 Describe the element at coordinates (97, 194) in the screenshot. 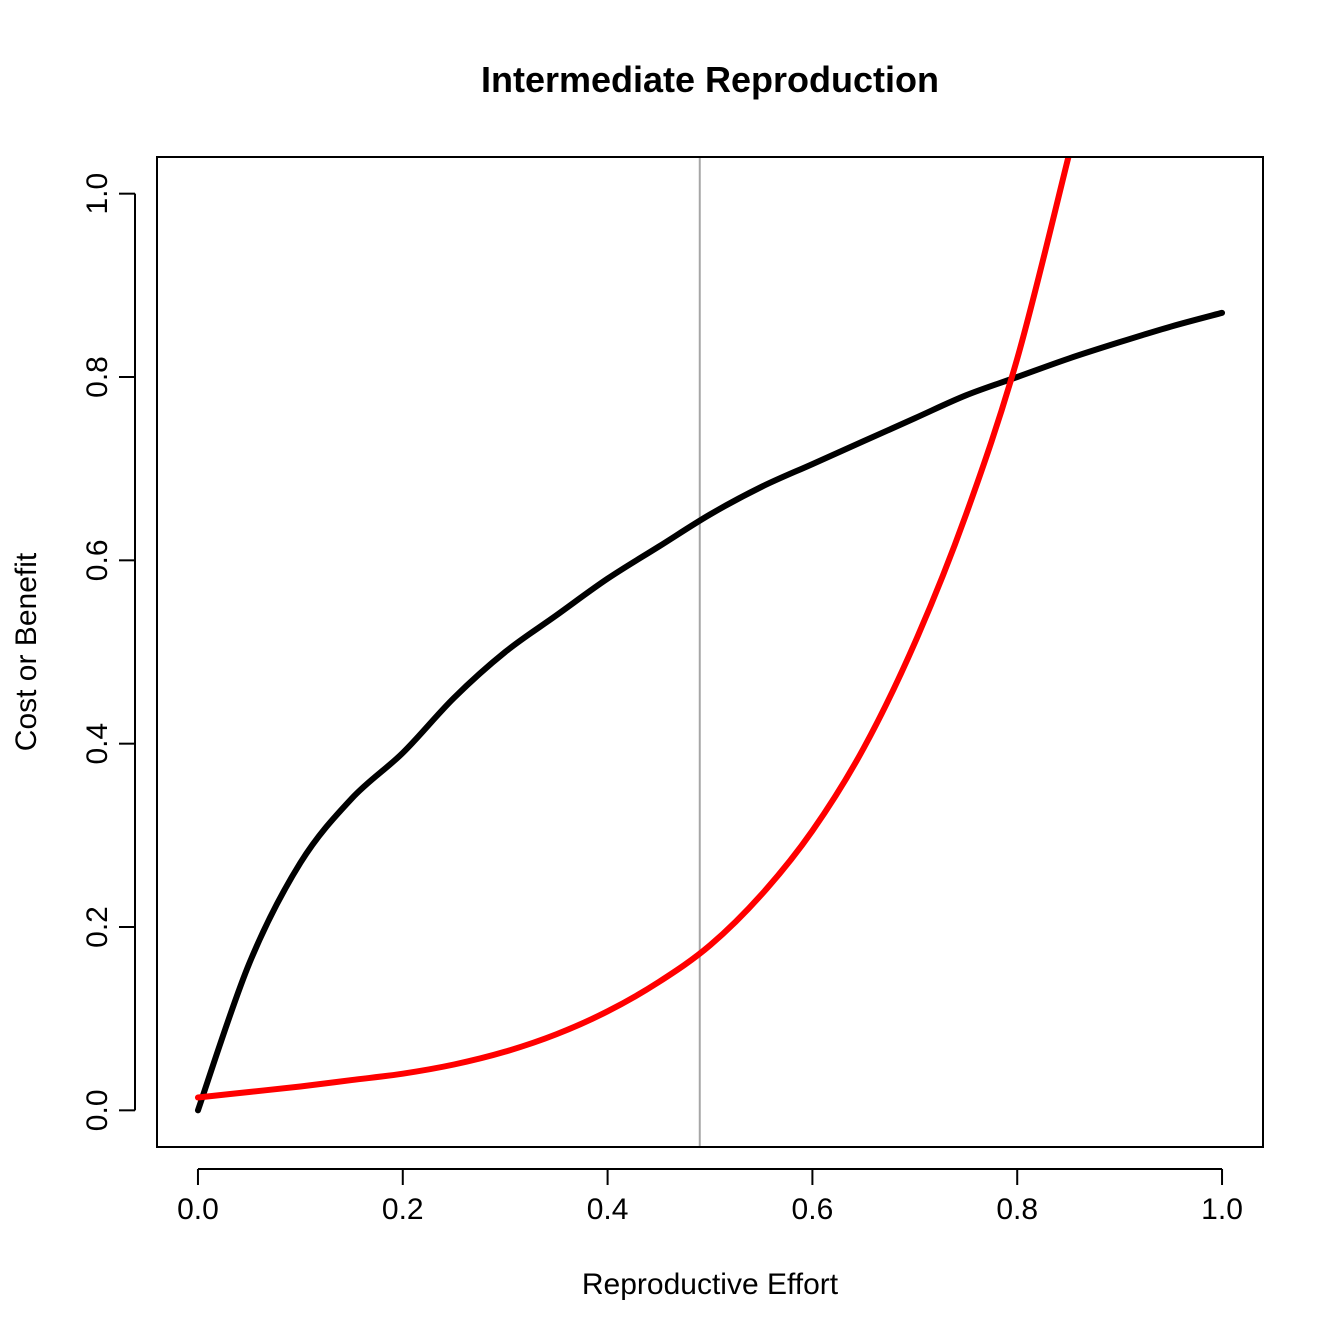

I see `y-tick-label: 1.0` at that location.